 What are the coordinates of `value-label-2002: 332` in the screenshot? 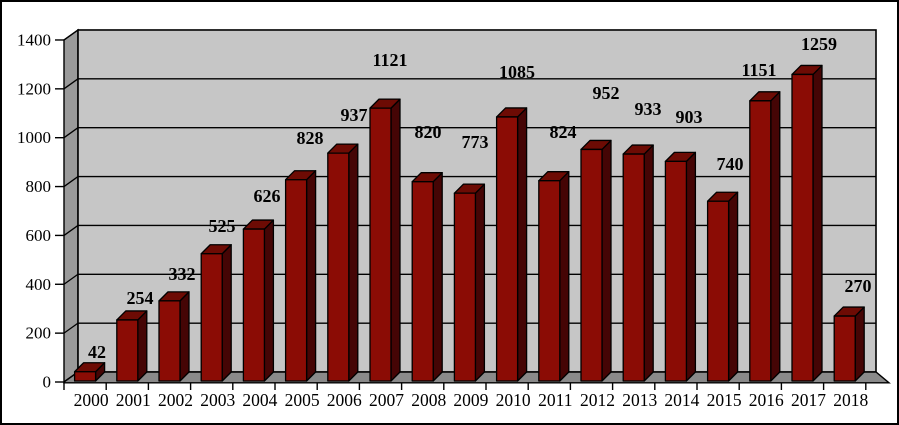 It's located at (182, 274).